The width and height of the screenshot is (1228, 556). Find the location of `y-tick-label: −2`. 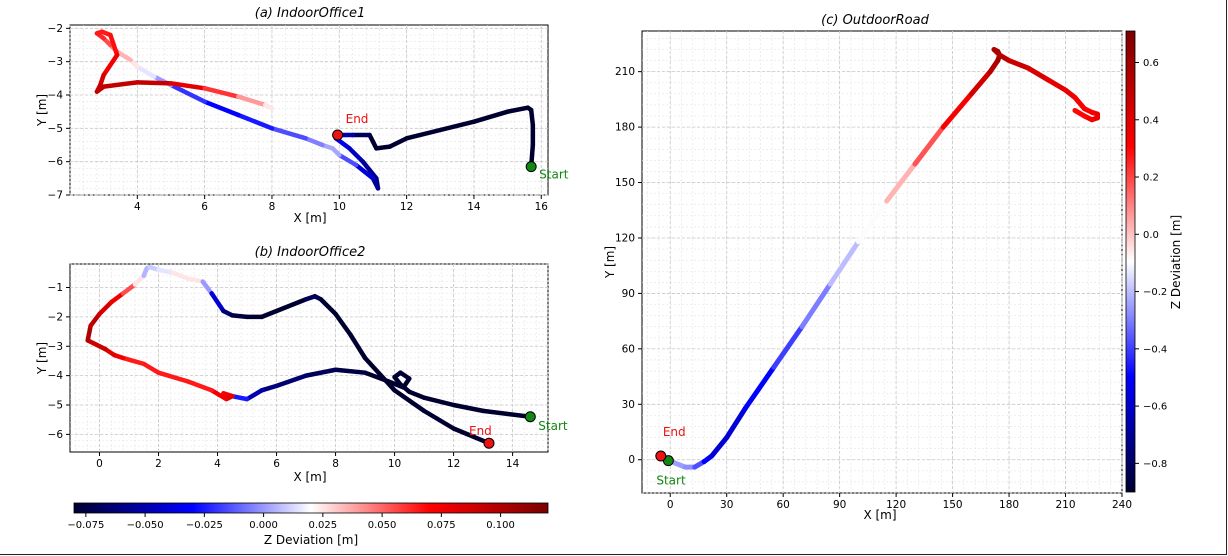

y-tick-label: −2 is located at coordinates (55, 317).